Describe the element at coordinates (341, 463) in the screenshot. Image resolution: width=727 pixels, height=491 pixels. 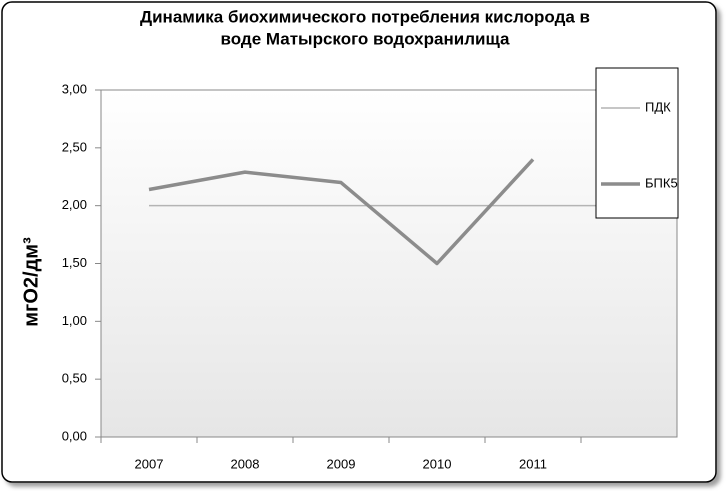
I see `x-tick-label: 2009` at that location.